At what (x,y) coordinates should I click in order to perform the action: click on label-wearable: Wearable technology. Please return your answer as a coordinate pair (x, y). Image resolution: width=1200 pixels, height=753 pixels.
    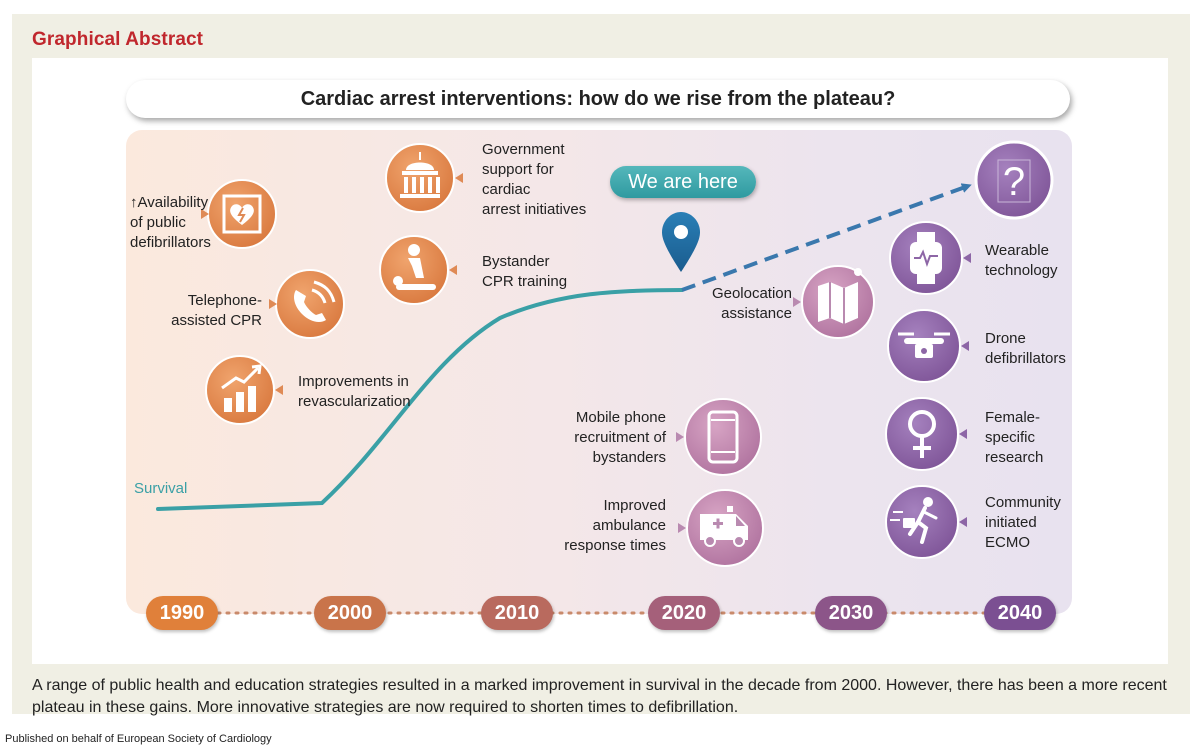
    Looking at the image, I should click on (1021, 260).